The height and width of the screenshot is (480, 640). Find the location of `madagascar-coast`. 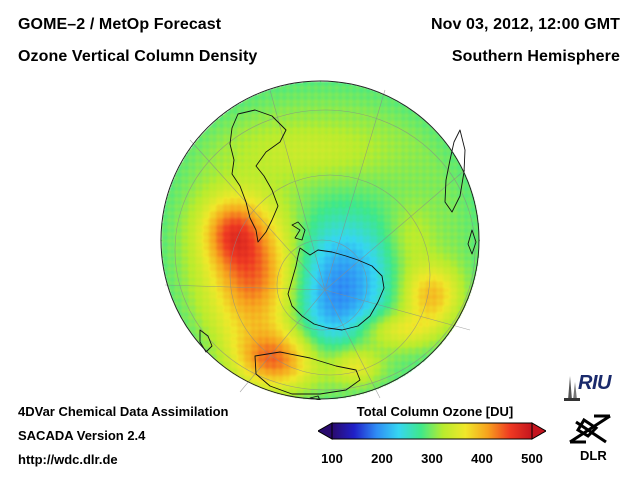

madagascar-coast is located at coordinates (472, 242).